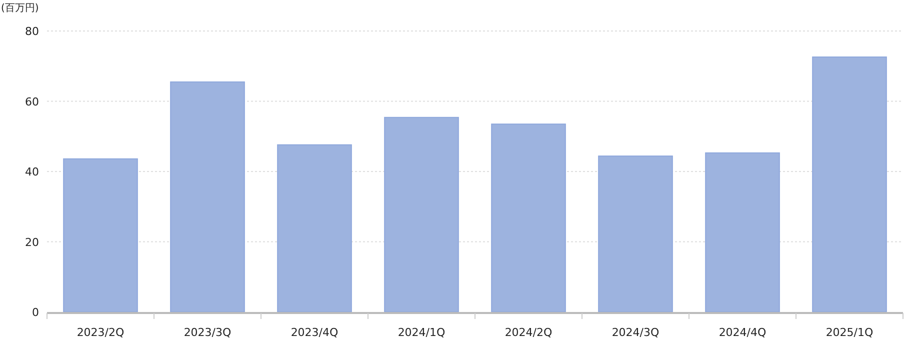 This screenshot has width=905, height=342. I want to click on y-tick-label: 0, so click(35, 312).